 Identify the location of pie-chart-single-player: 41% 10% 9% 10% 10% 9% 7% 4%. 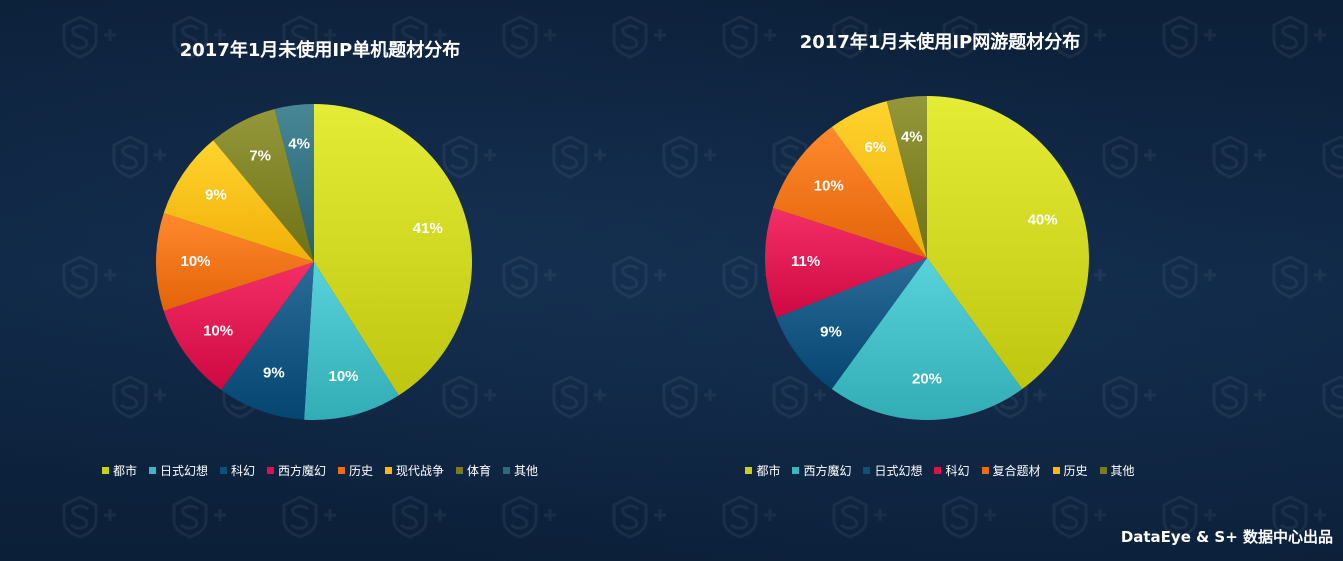
(313, 262).